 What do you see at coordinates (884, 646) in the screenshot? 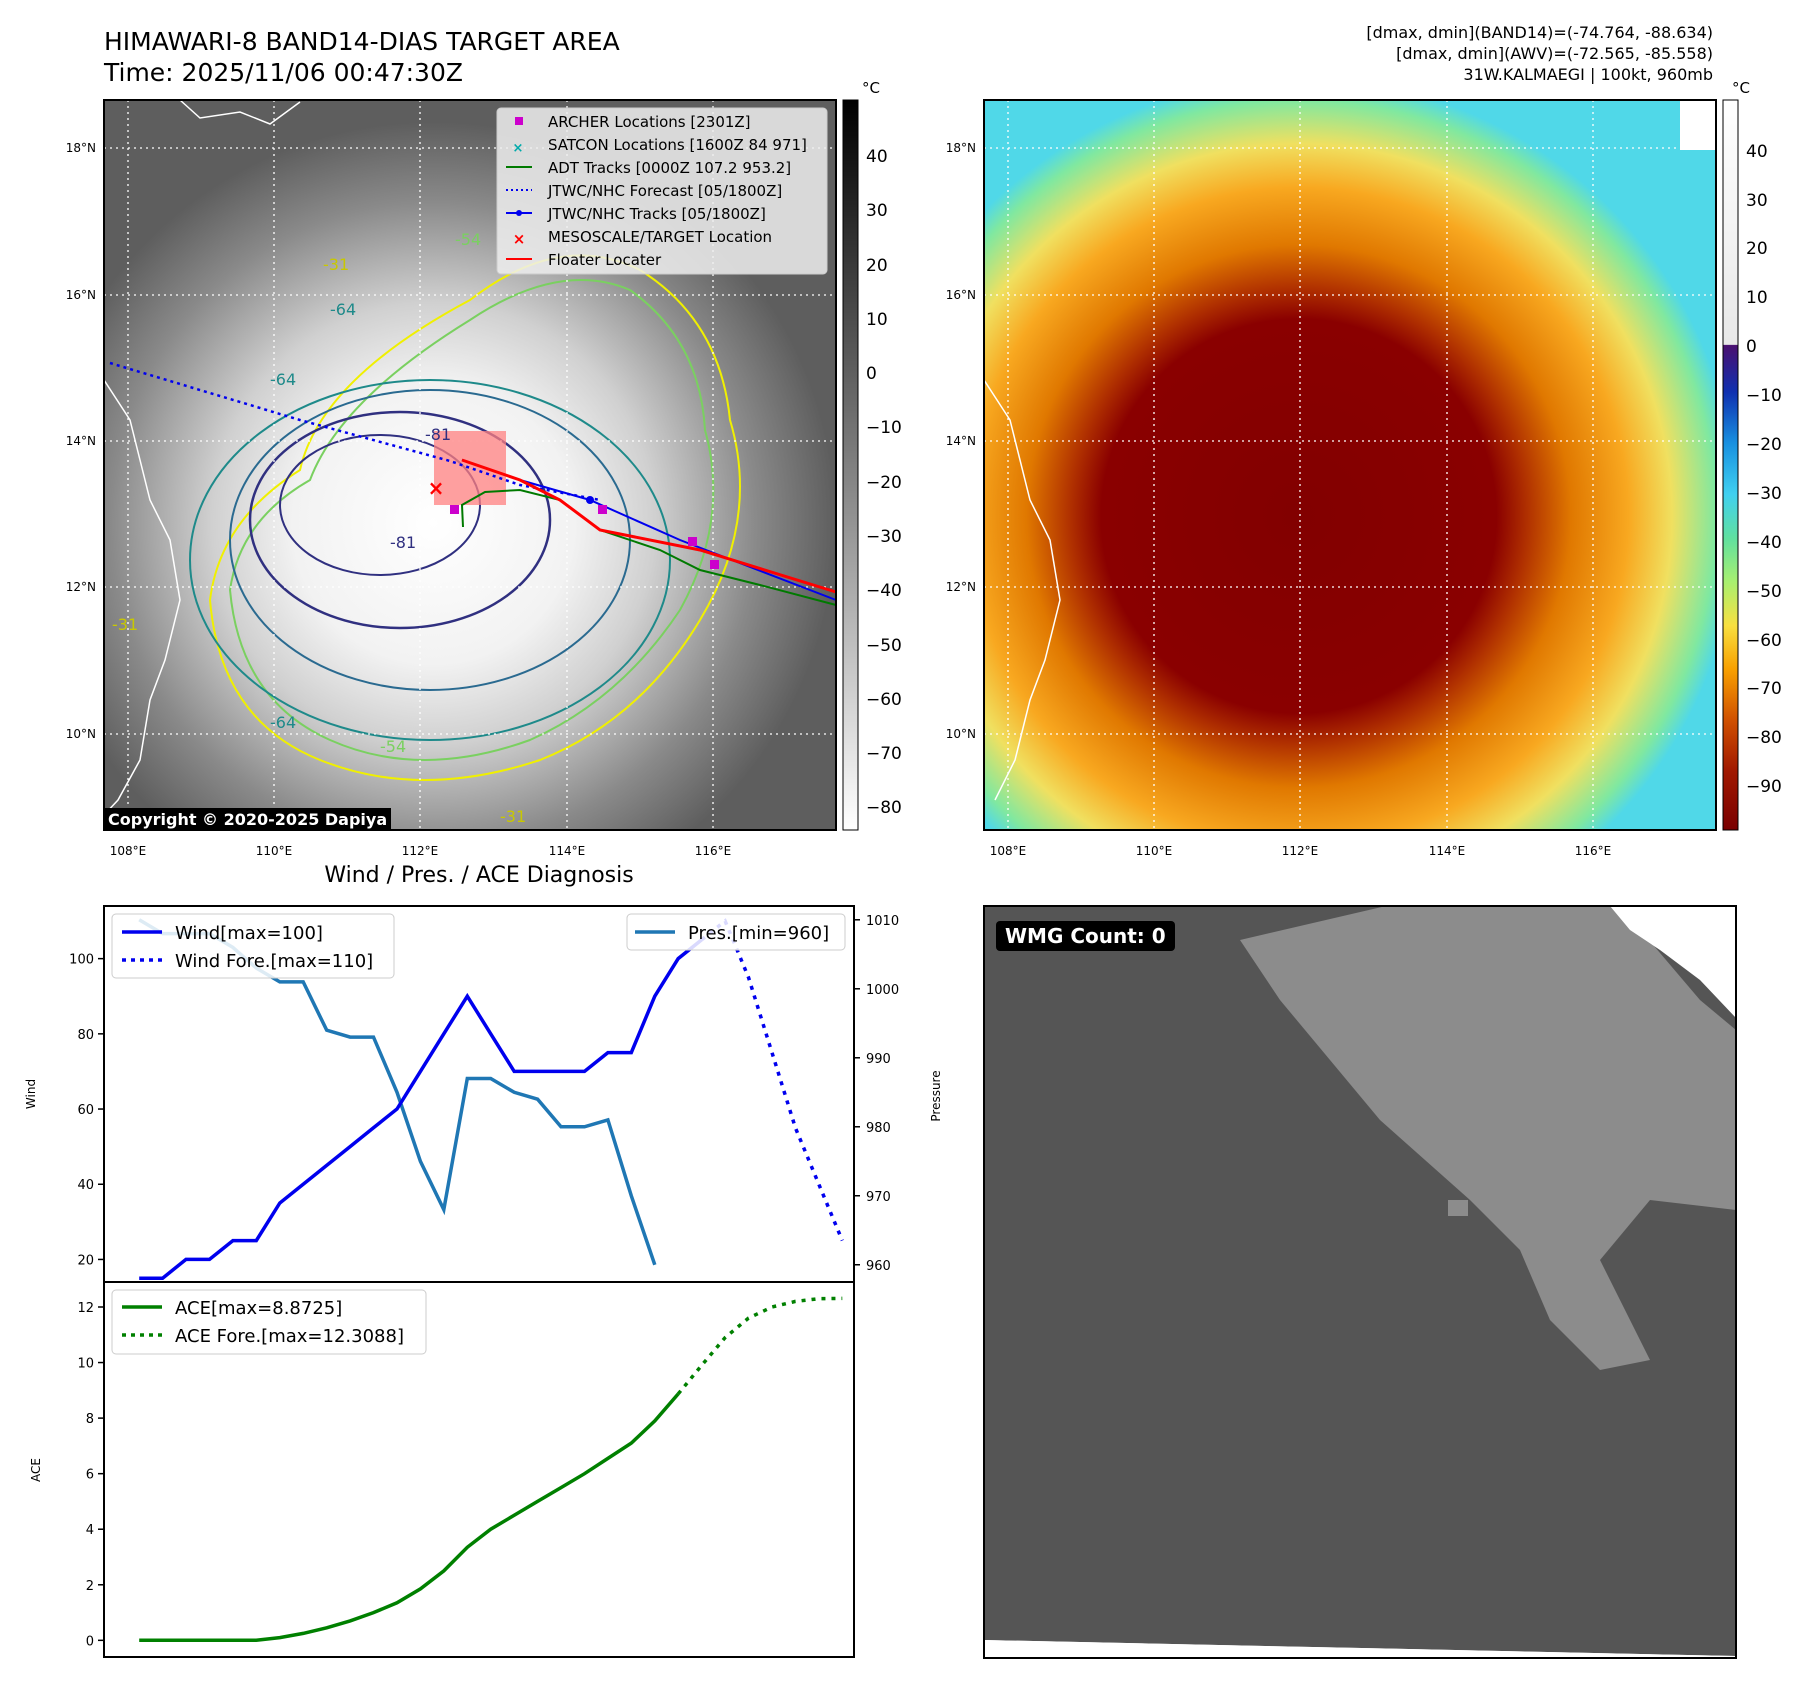
I see `ir-colorbar-tick: −50` at bounding box center [884, 646].